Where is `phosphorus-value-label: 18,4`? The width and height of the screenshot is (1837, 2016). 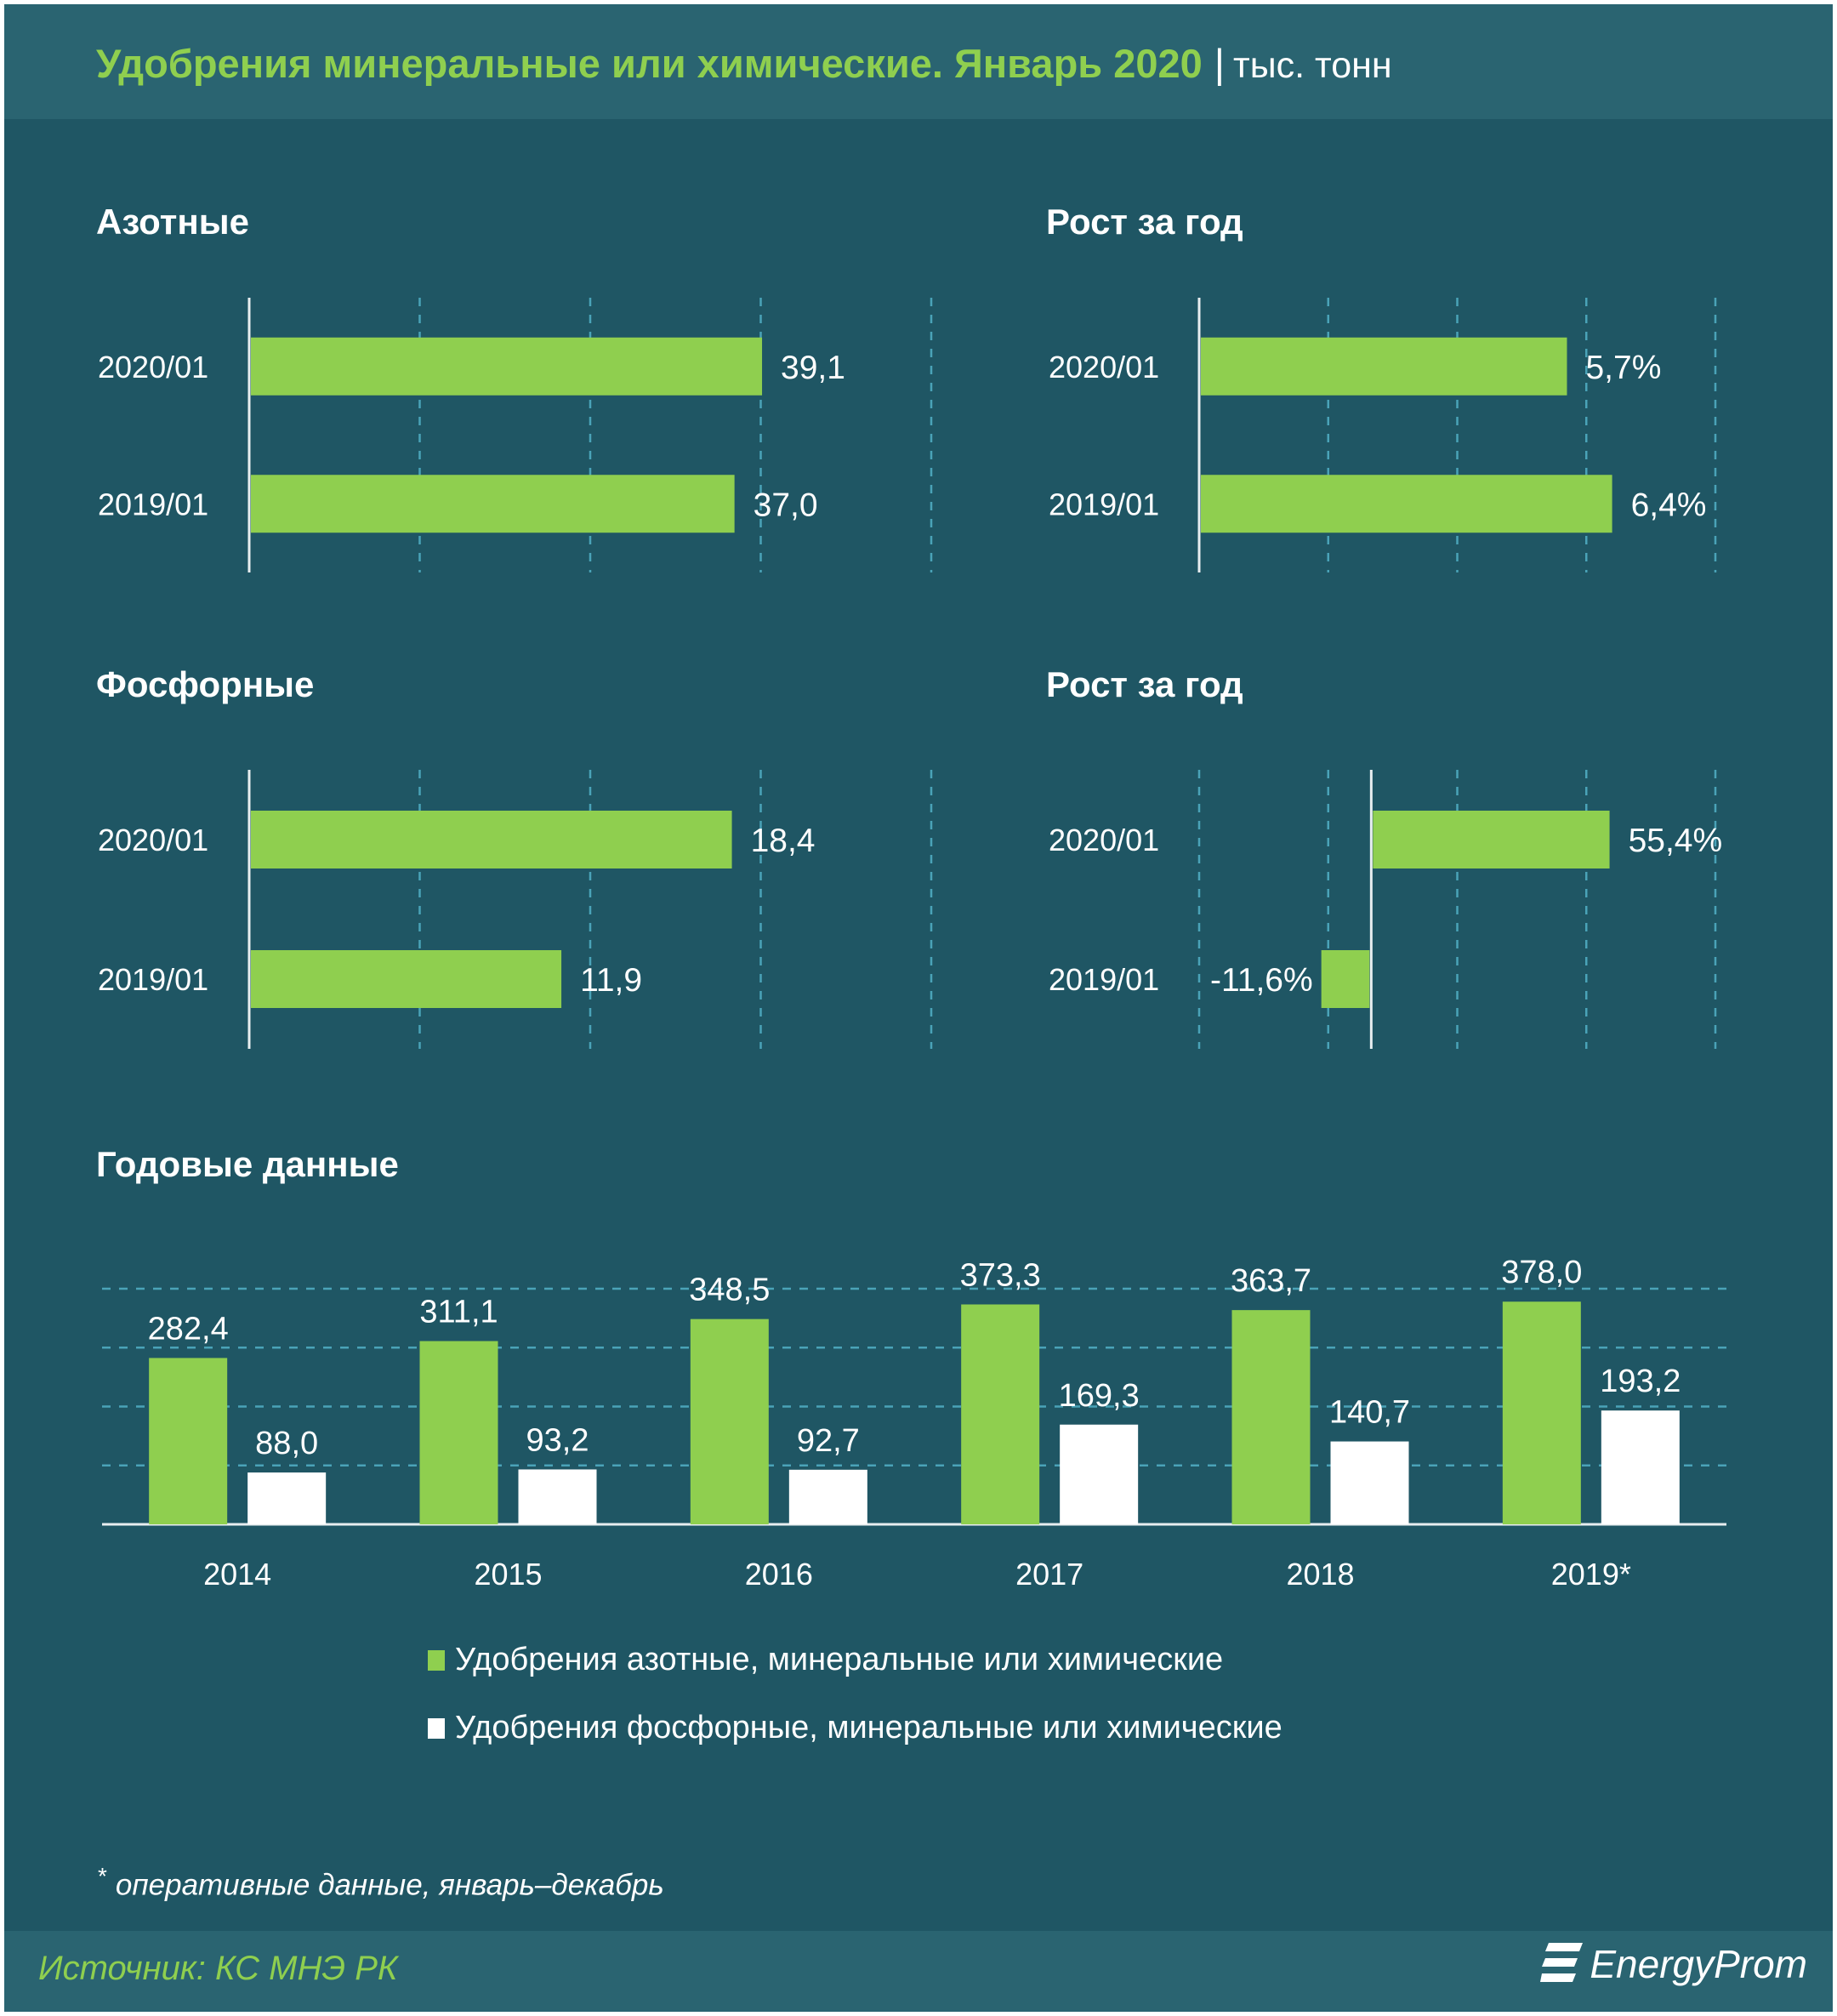
phosphorus-value-label: 18,4 is located at coordinates (783, 841).